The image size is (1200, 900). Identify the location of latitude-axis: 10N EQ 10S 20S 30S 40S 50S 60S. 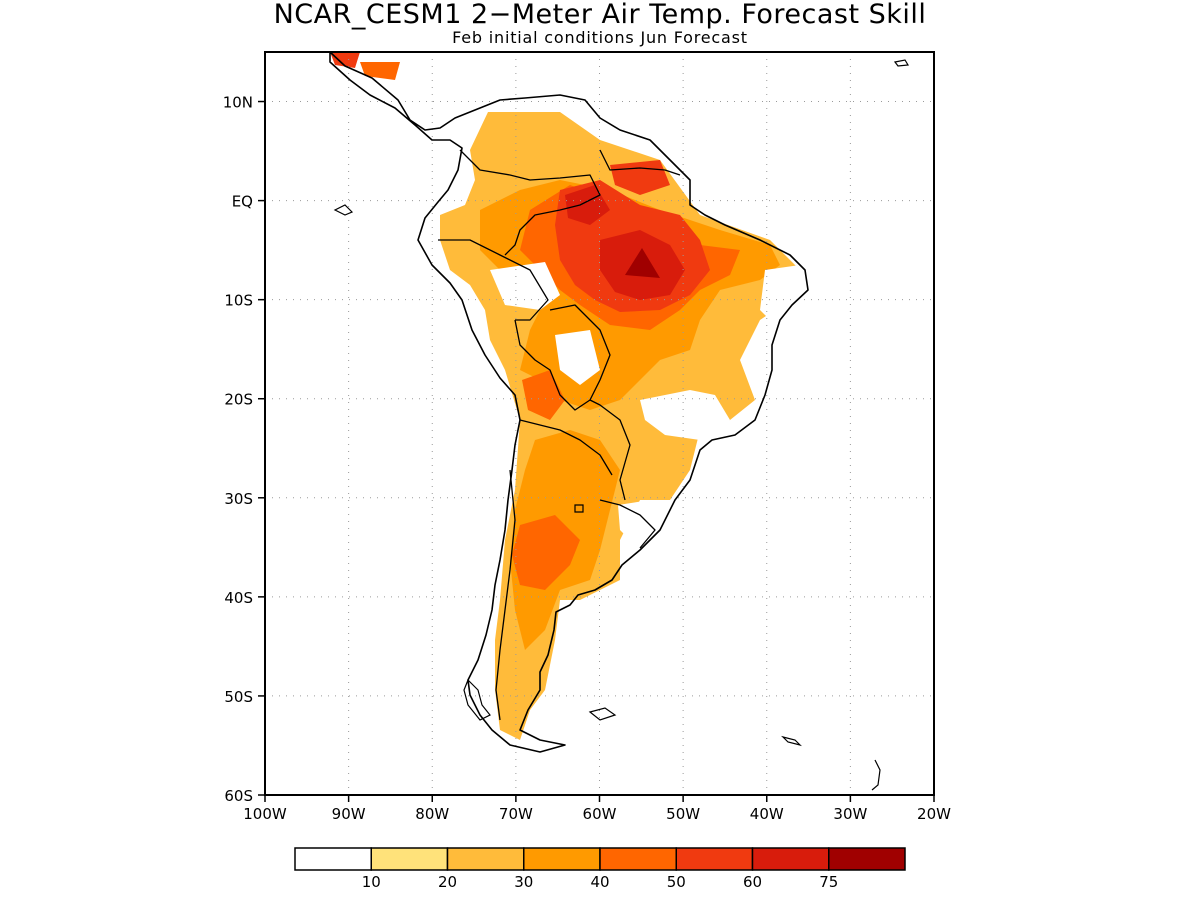
(244, 449).